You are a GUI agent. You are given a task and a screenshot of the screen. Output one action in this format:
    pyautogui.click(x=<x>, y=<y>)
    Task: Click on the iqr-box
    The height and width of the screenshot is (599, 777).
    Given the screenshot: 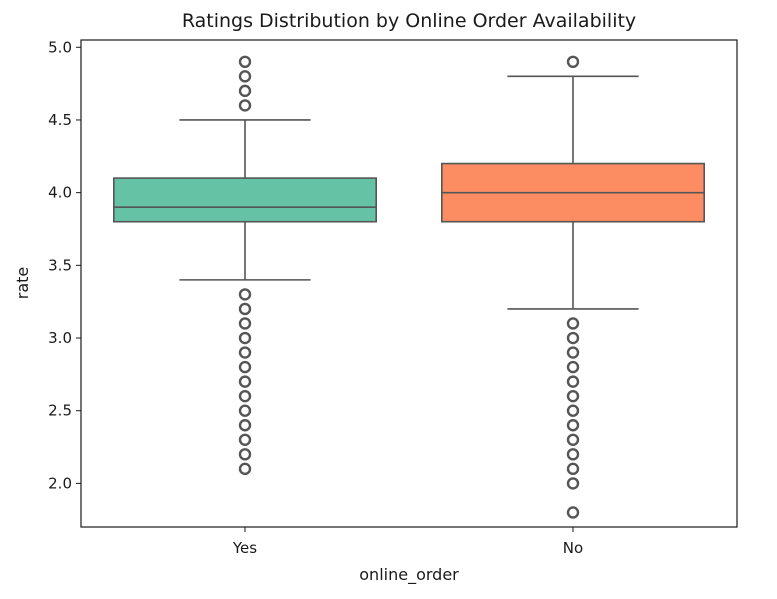 What is the action you would take?
    pyautogui.click(x=245, y=200)
    